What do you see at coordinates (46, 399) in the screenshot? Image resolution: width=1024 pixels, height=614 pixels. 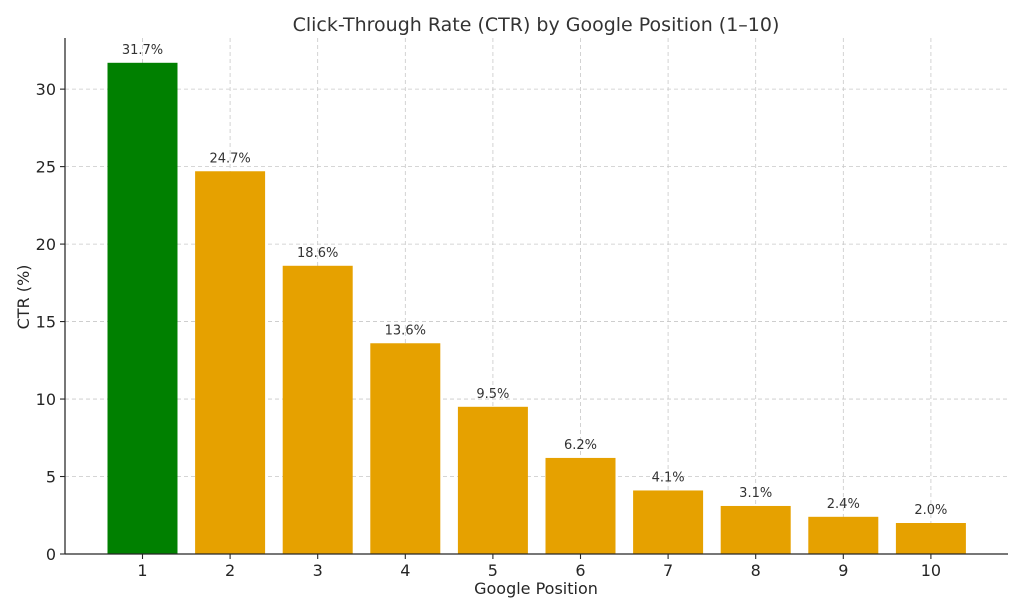 I see `y-tick-label-10: 10` at bounding box center [46, 399].